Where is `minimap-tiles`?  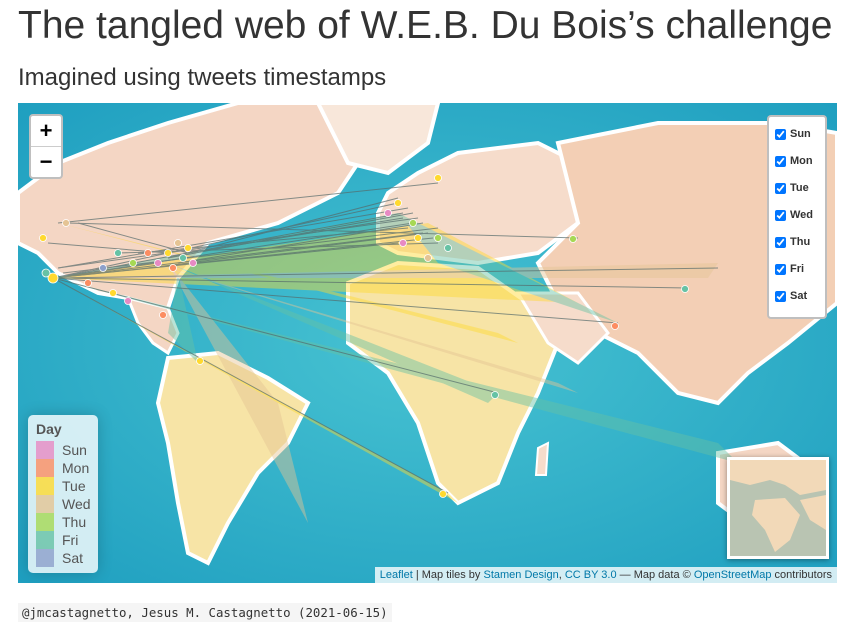 minimap-tiles is located at coordinates (778, 508).